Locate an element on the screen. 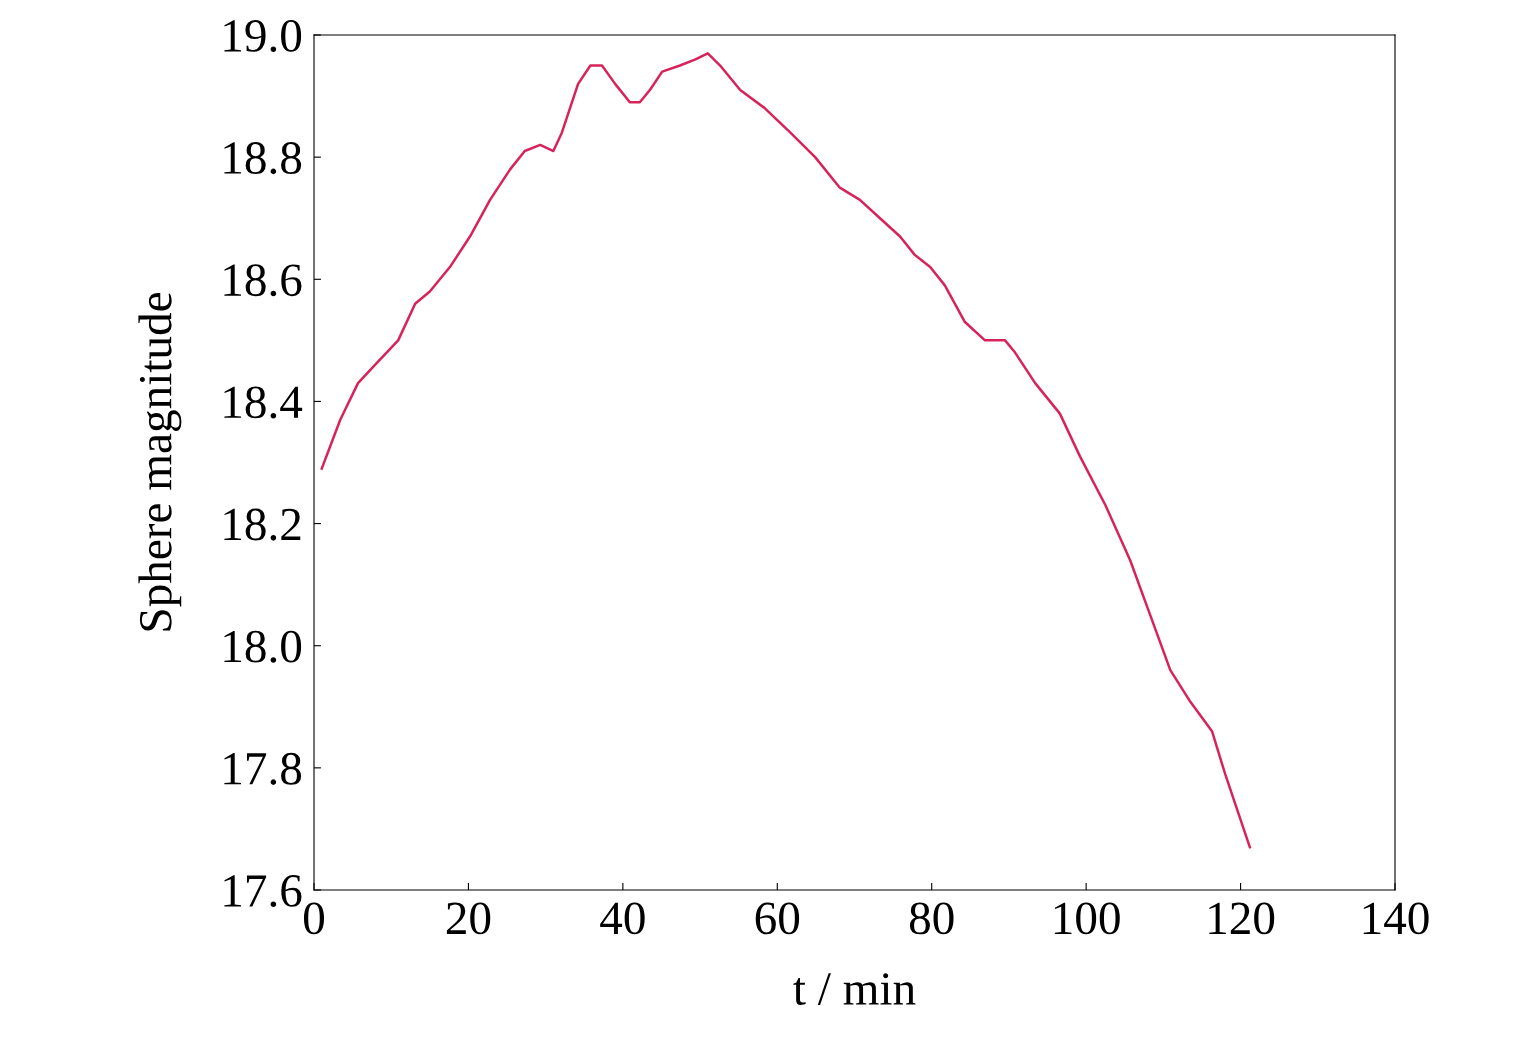  y-tick-label: 17.8 is located at coordinates (263, 768).